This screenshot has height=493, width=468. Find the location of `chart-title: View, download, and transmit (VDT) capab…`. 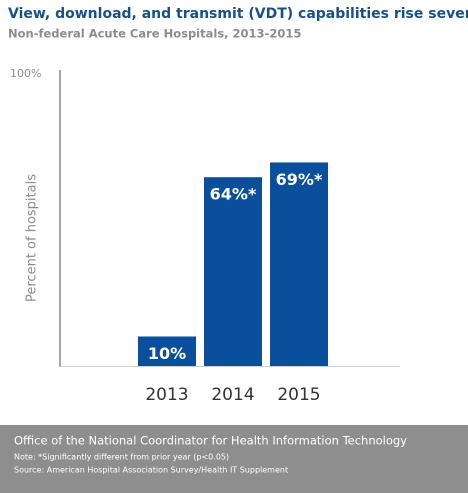

chart-title: View, download, and transmit (VDT) capab… is located at coordinates (238, 14).